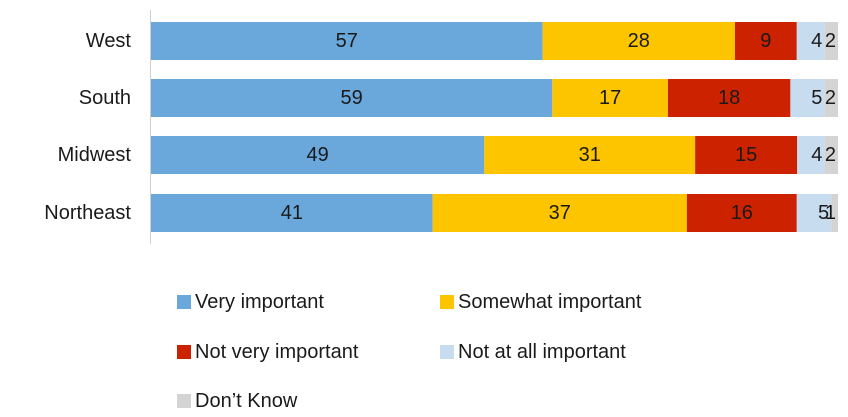  I want to click on value-label-west-very-important: 57, so click(347, 41).